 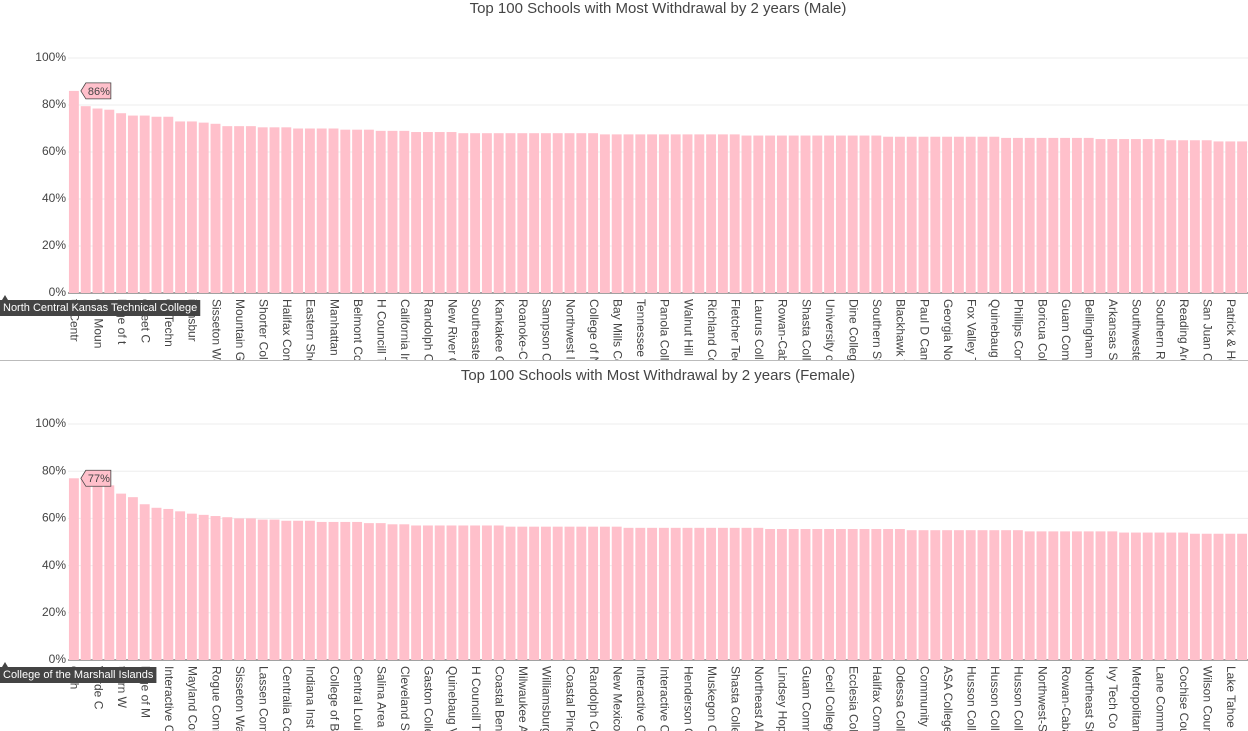 What do you see at coordinates (665, 333) in the screenshot?
I see `x-tick-label: Panola Colle` at bounding box center [665, 333].